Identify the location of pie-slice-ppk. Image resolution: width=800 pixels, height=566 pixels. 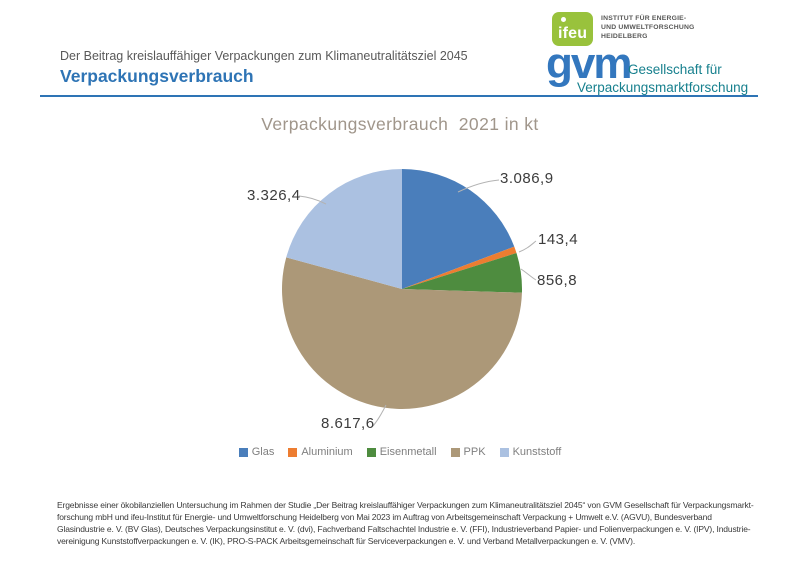
(401, 333).